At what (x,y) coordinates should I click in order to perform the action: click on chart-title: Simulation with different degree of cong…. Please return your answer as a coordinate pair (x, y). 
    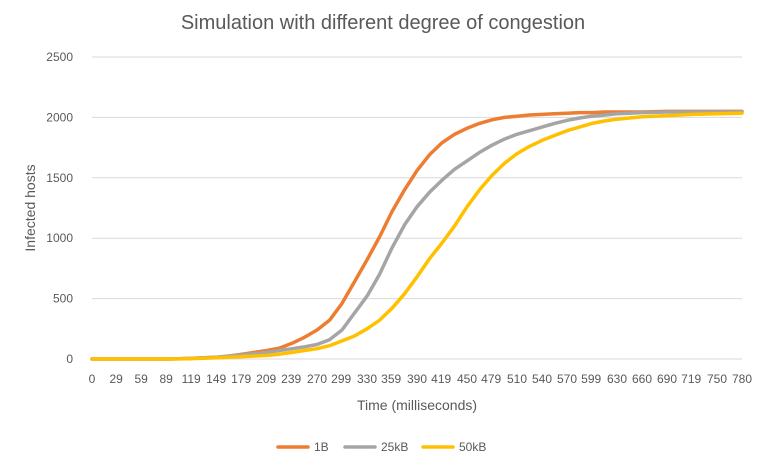
    Looking at the image, I should click on (383, 23).